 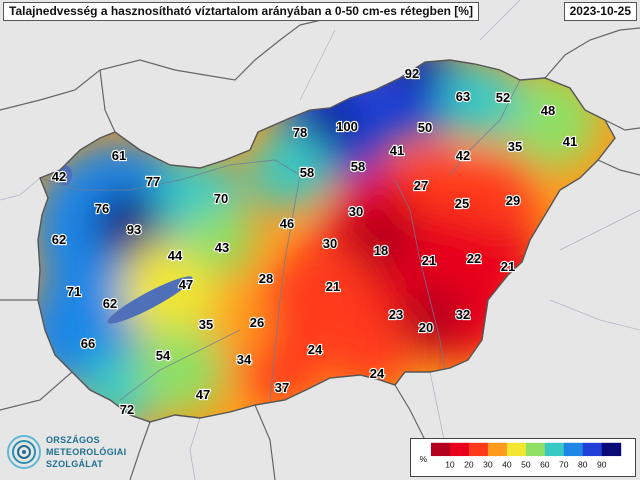 What do you see at coordinates (450, 464) in the screenshot?
I see `legend-tick-label: 10` at bounding box center [450, 464].